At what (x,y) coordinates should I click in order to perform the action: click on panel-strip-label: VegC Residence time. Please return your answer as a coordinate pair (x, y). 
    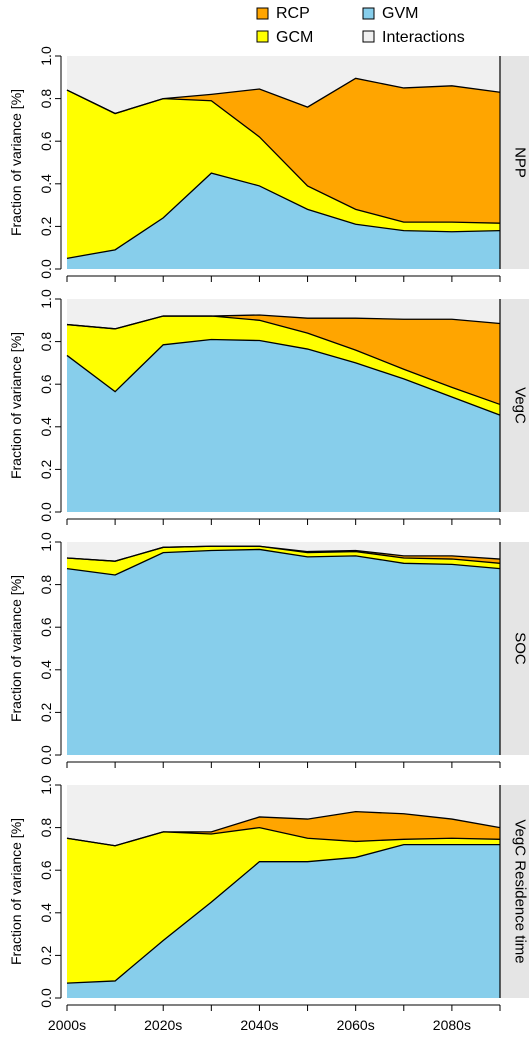
    Looking at the image, I should click on (520, 891).